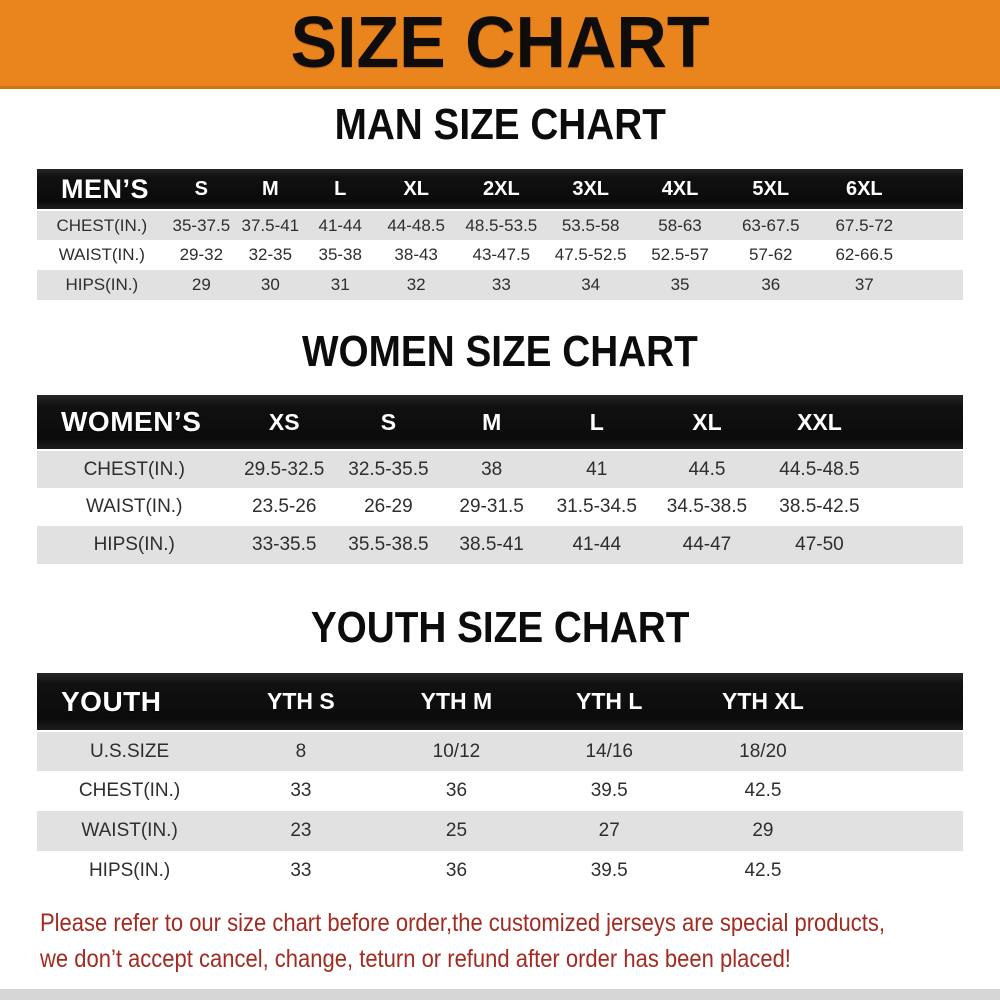 Image resolution: width=1000 pixels, height=1000 pixels. Describe the element at coordinates (597, 469) in the screenshot. I see `value-cell: 41` at that location.